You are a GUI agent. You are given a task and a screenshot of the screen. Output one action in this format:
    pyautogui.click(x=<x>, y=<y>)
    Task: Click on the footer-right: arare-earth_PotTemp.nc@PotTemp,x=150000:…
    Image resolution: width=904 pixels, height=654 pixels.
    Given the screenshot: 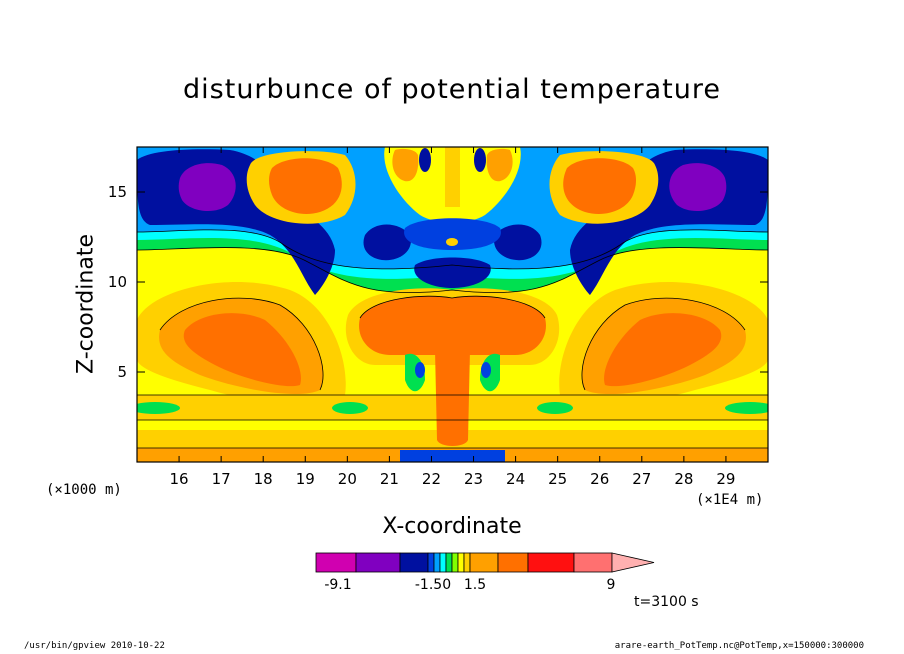 What is the action you would take?
    pyautogui.click(x=739, y=646)
    